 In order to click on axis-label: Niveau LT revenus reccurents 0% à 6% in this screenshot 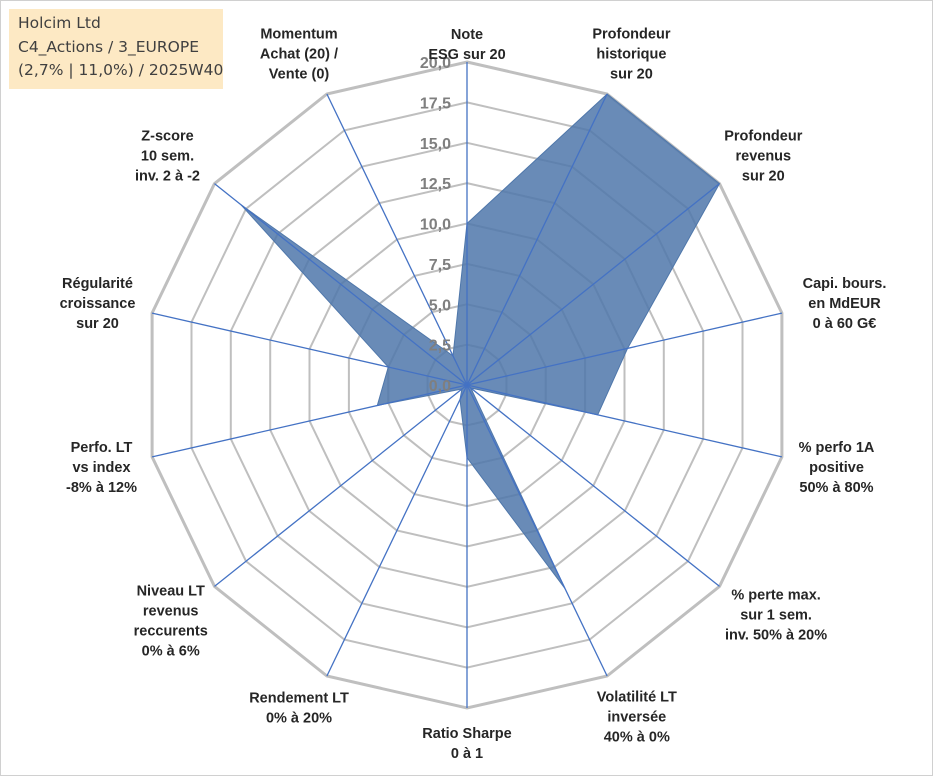, I will do `click(171, 622)`.